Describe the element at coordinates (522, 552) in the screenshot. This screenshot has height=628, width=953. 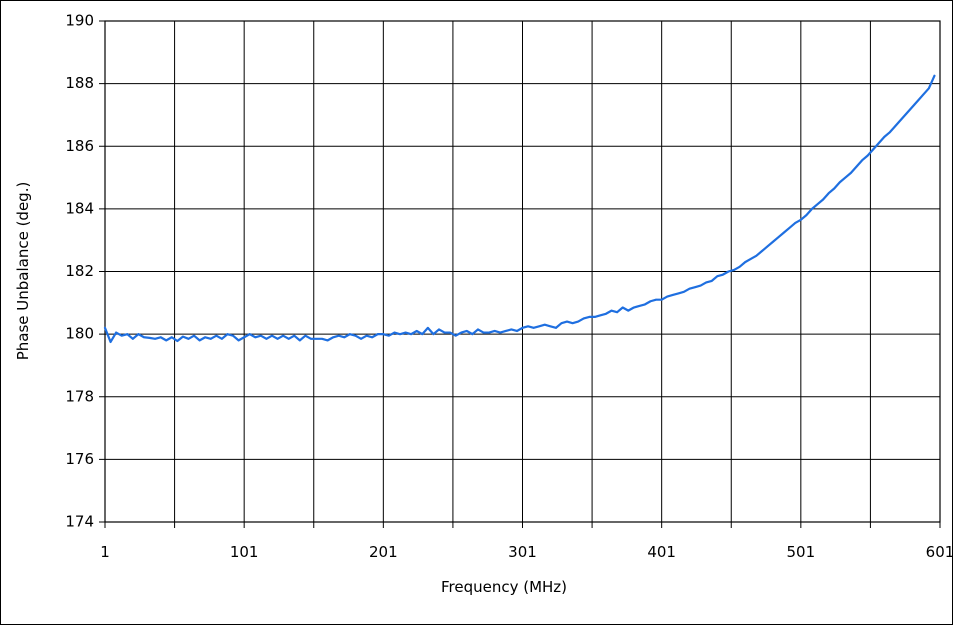
I see `x-tick-label: 301` at that location.